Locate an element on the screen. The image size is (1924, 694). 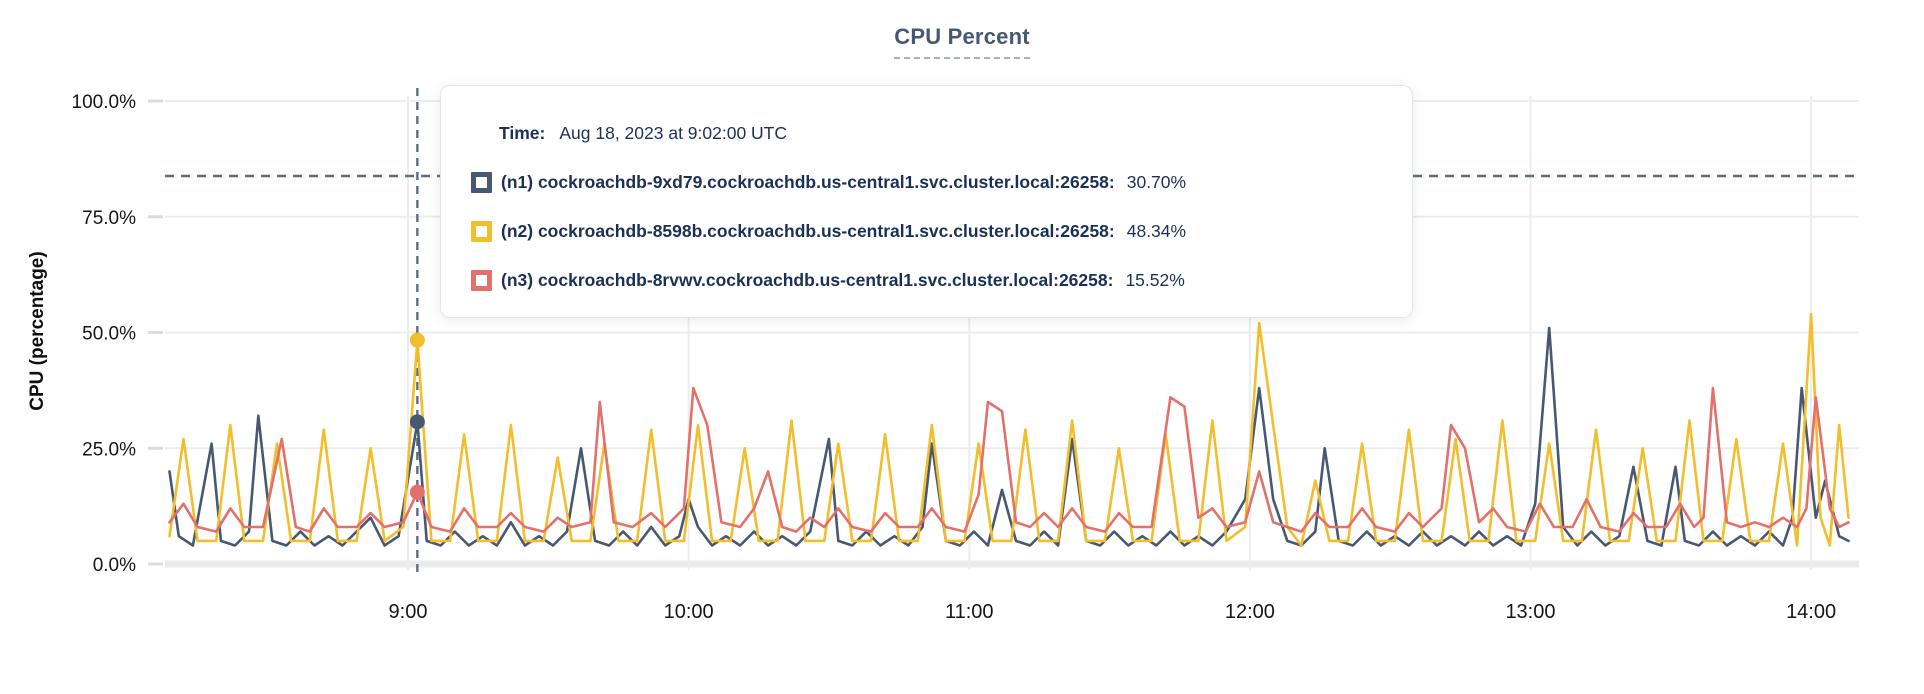
x-tick-label: 14:00 is located at coordinates (1811, 612).